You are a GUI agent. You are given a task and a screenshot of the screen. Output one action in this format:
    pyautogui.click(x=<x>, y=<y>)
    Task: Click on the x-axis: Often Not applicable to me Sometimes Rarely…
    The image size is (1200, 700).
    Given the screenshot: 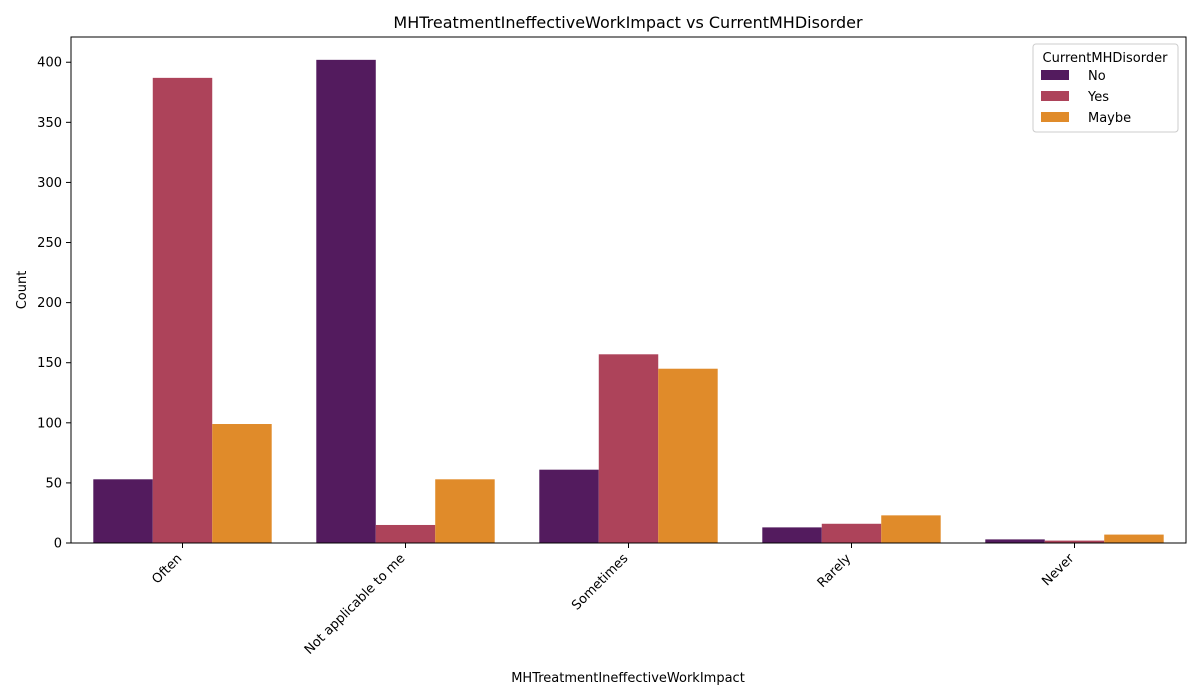 What is the action you would take?
    pyautogui.click(x=613, y=600)
    